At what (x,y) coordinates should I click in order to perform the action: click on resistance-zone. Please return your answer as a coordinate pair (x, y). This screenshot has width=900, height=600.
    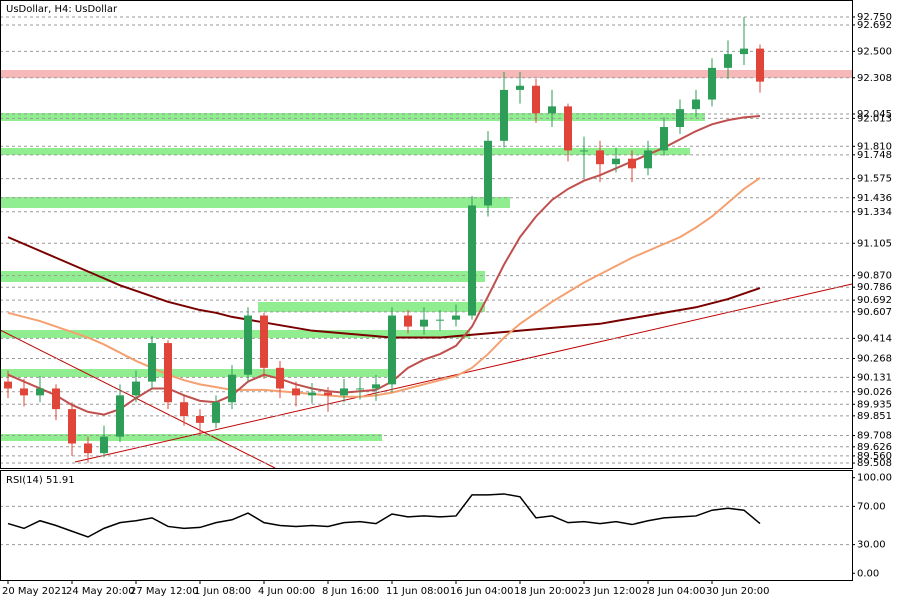
    Looking at the image, I should click on (426, 74).